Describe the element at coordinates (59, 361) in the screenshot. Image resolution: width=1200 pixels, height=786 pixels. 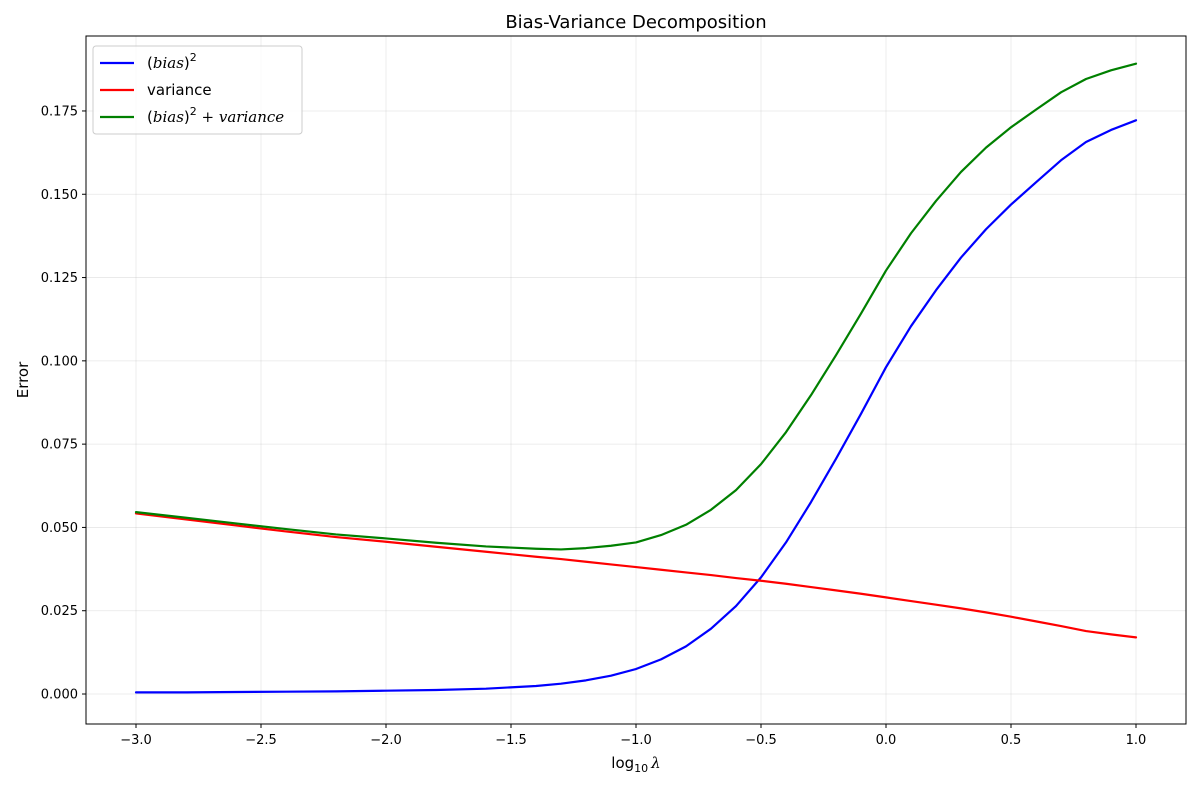
I see `y-tick-label: 0.100` at that location.